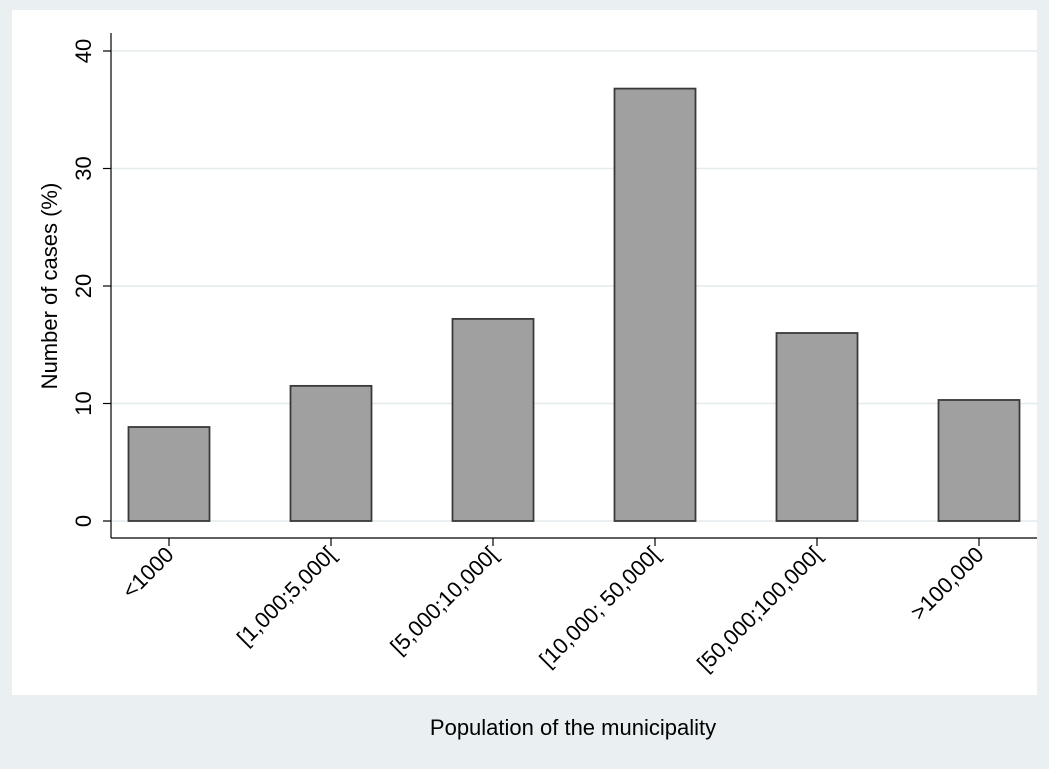 The image size is (1049, 769). What do you see at coordinates (49, 286) in the screenshot?
I see `y-axis-title: Number of cases (%)` at bounding box center [49, 286].